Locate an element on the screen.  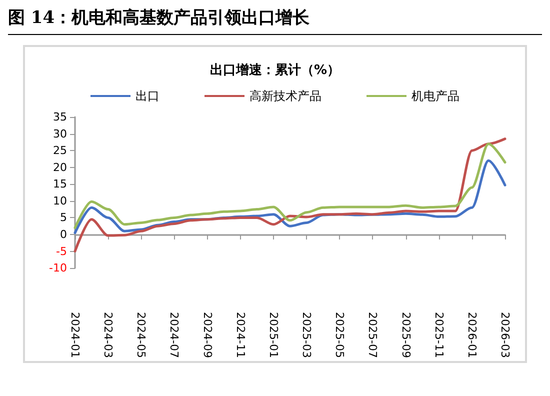
x-tick-label: 2024-07 is located at coordinates (174, 335).